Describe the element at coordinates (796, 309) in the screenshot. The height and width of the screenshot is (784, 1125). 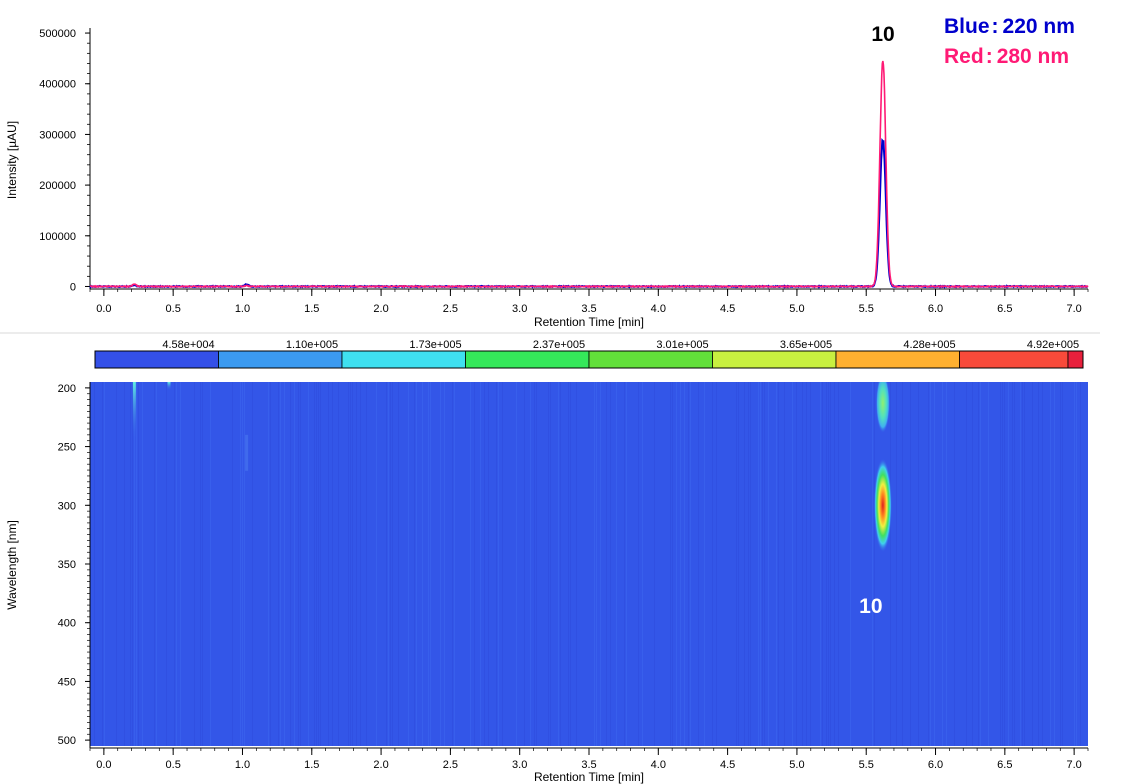
I see `top-x-tick-label: 5.0` at that location.